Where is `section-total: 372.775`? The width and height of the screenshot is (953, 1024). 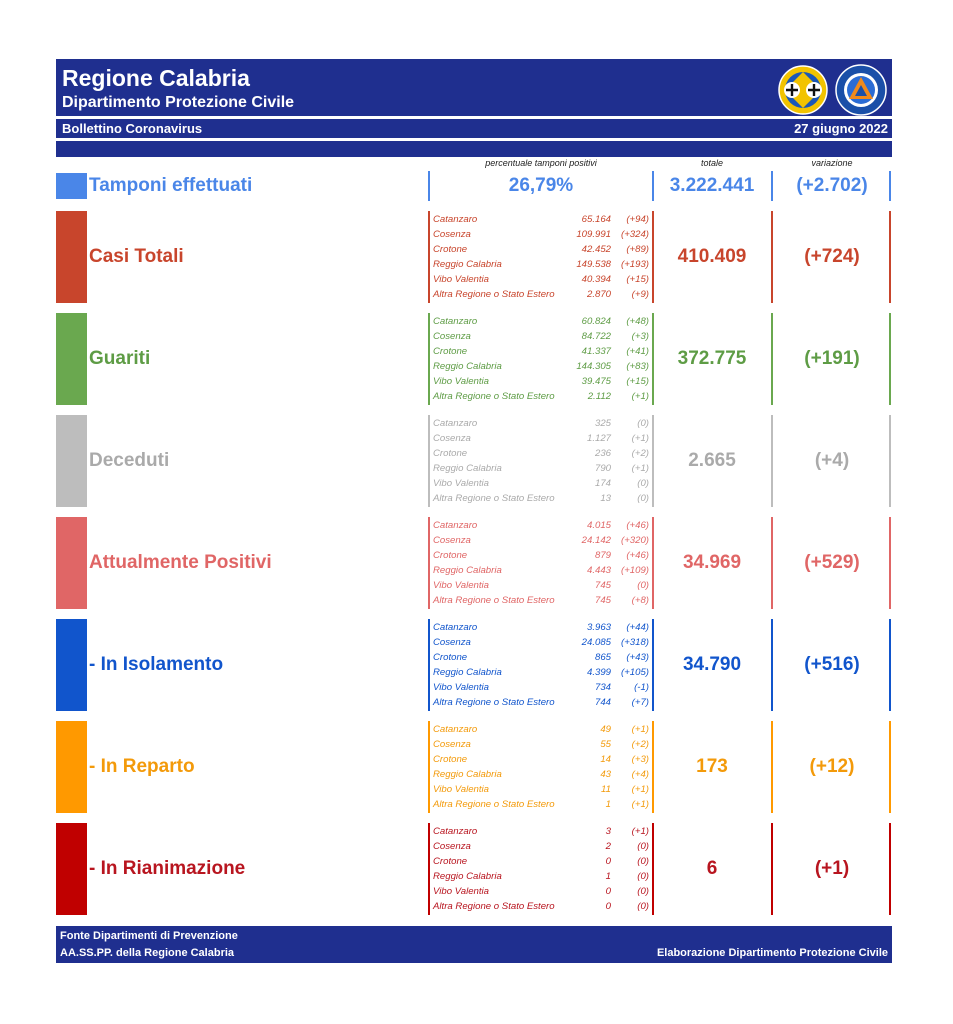
section-total: 372.775 is located at coordinates (712, 358).